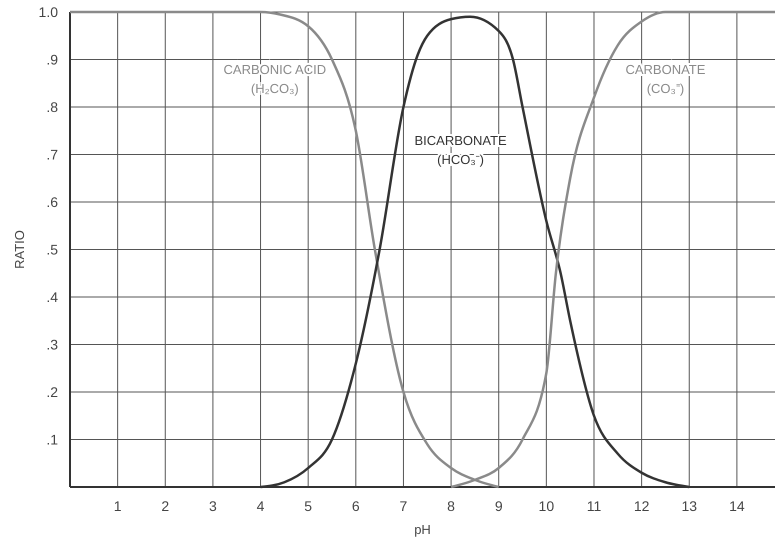 The image size is (775, 540). Describe the element at coordinates (52, 154) in the screenshot. I see `y-tick-label: .7` at that location.